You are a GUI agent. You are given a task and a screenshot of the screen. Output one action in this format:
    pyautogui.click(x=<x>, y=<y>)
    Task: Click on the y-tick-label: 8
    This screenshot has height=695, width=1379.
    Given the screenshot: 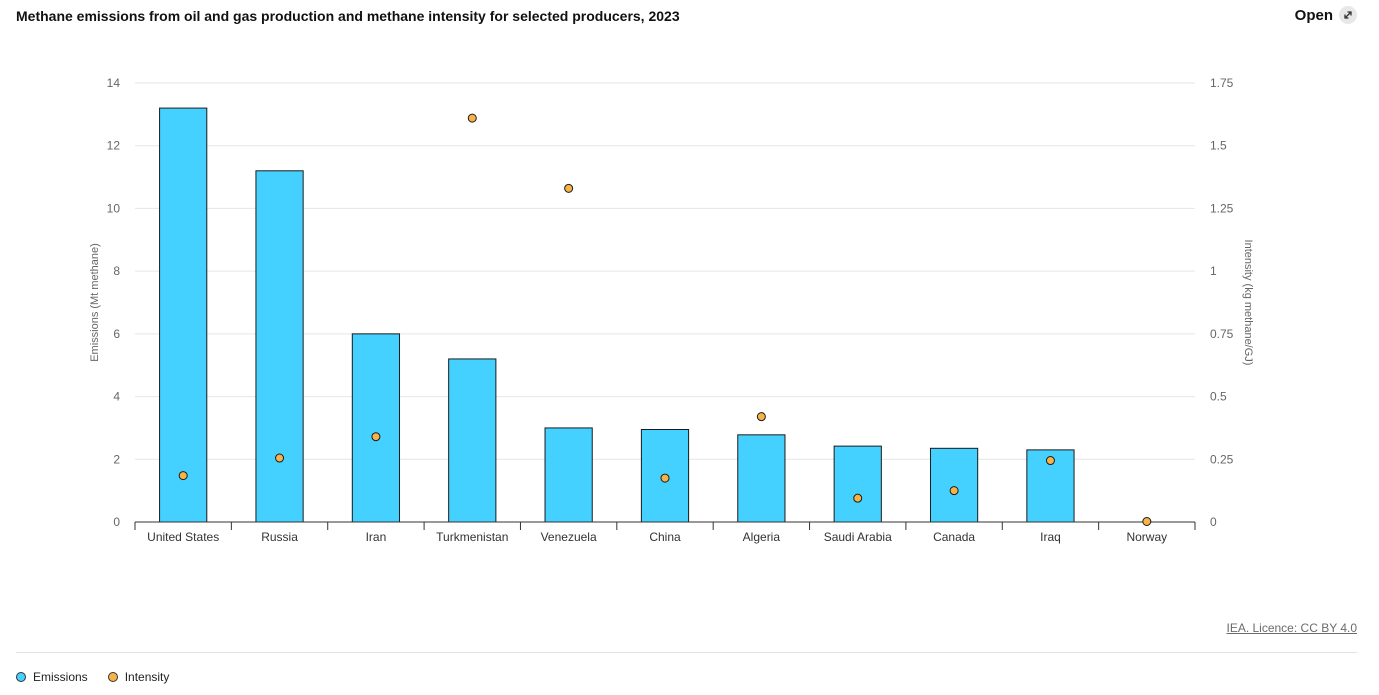 What is the action you would take?
    pyautogui.click(x=116, y=271)
    